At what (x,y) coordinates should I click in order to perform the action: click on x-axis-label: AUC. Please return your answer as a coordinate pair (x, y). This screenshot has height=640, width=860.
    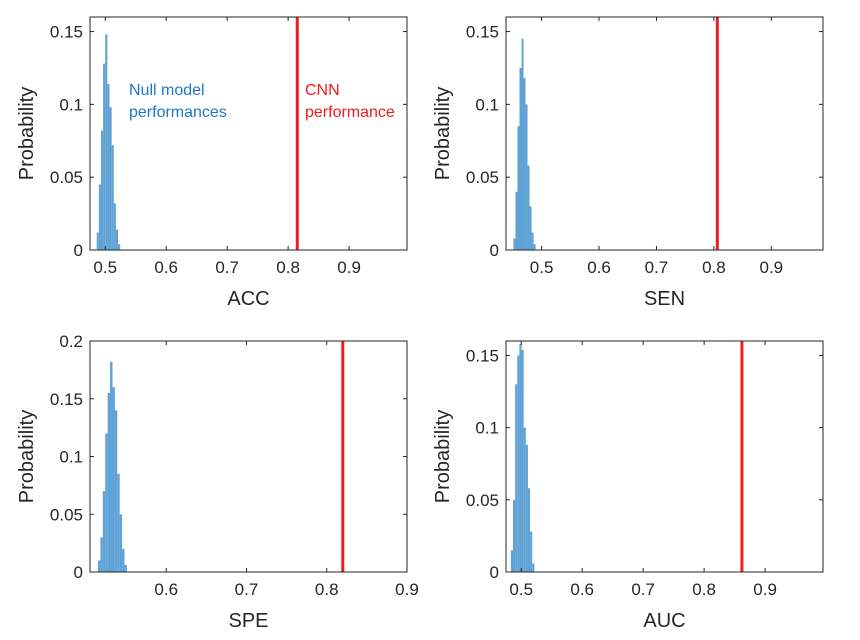
    Looking at the image, I should click on (664, 621).